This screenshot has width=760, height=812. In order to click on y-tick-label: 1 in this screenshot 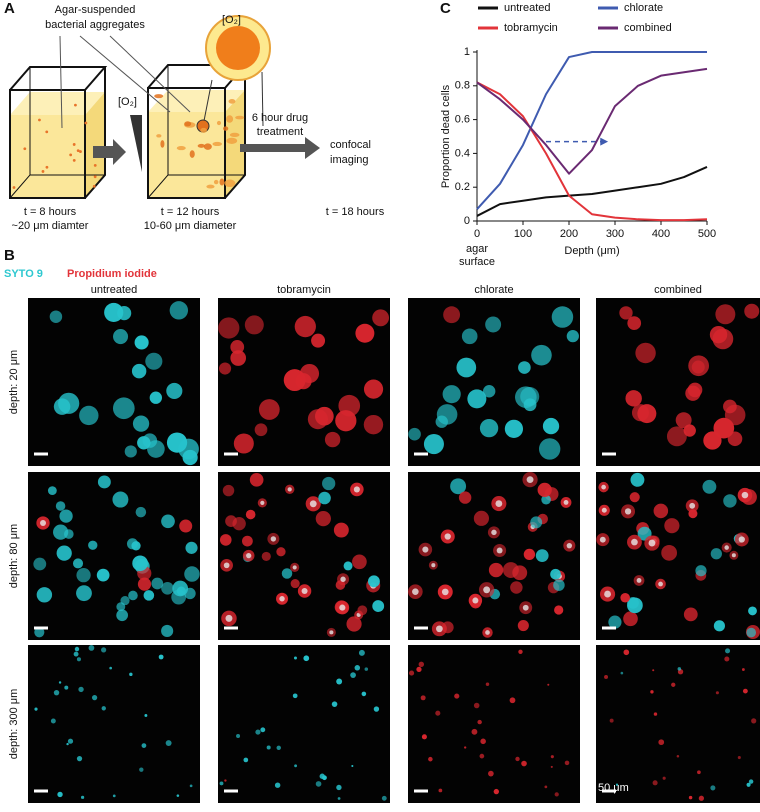, I will do `click(467, 52)`.